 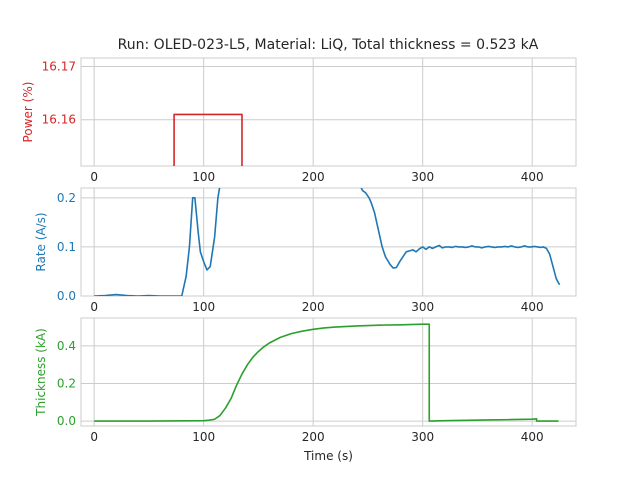 What do you see at coordinates (532, 177) in the screenshot?
I see `power-x-tick-label: 400` at bounding box center [532, 177].